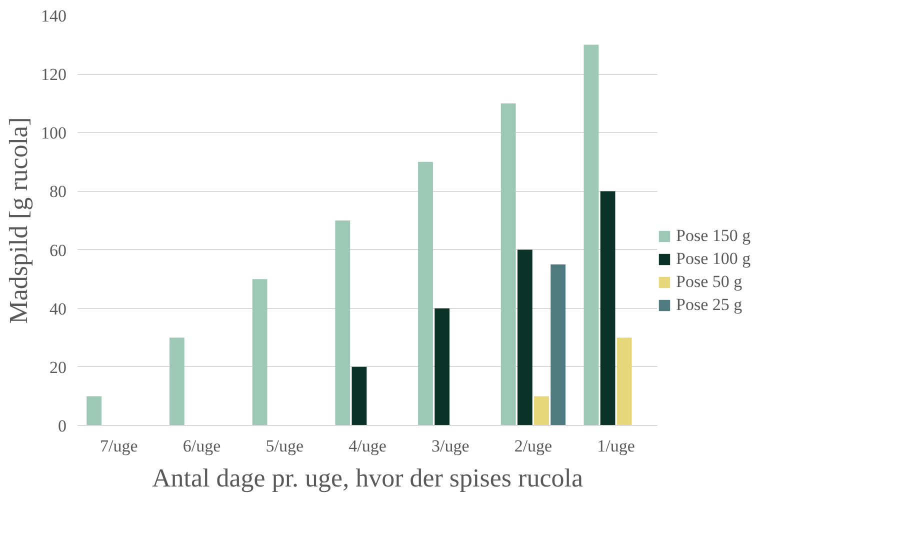 This screenshot has height=539, width=908. What do you see at coordinates (367, 446) in the screenshot?
I see `x-tick-label: 4/uge` at bounding box center [367, 446].